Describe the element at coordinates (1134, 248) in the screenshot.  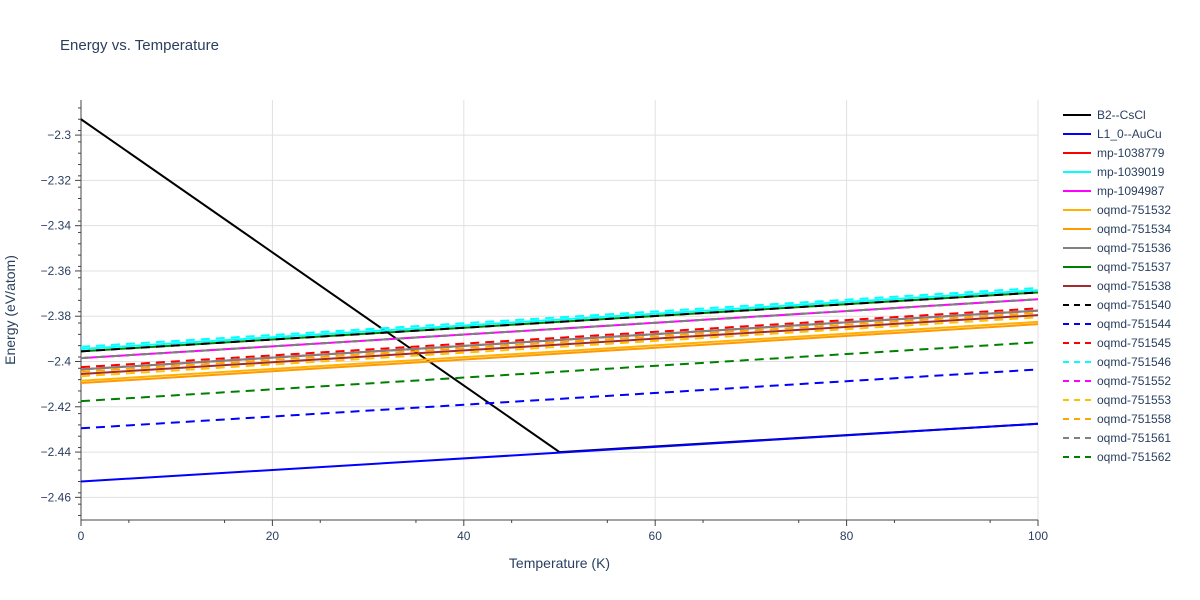
I see `legend-label: oqmd-751536` at that location.